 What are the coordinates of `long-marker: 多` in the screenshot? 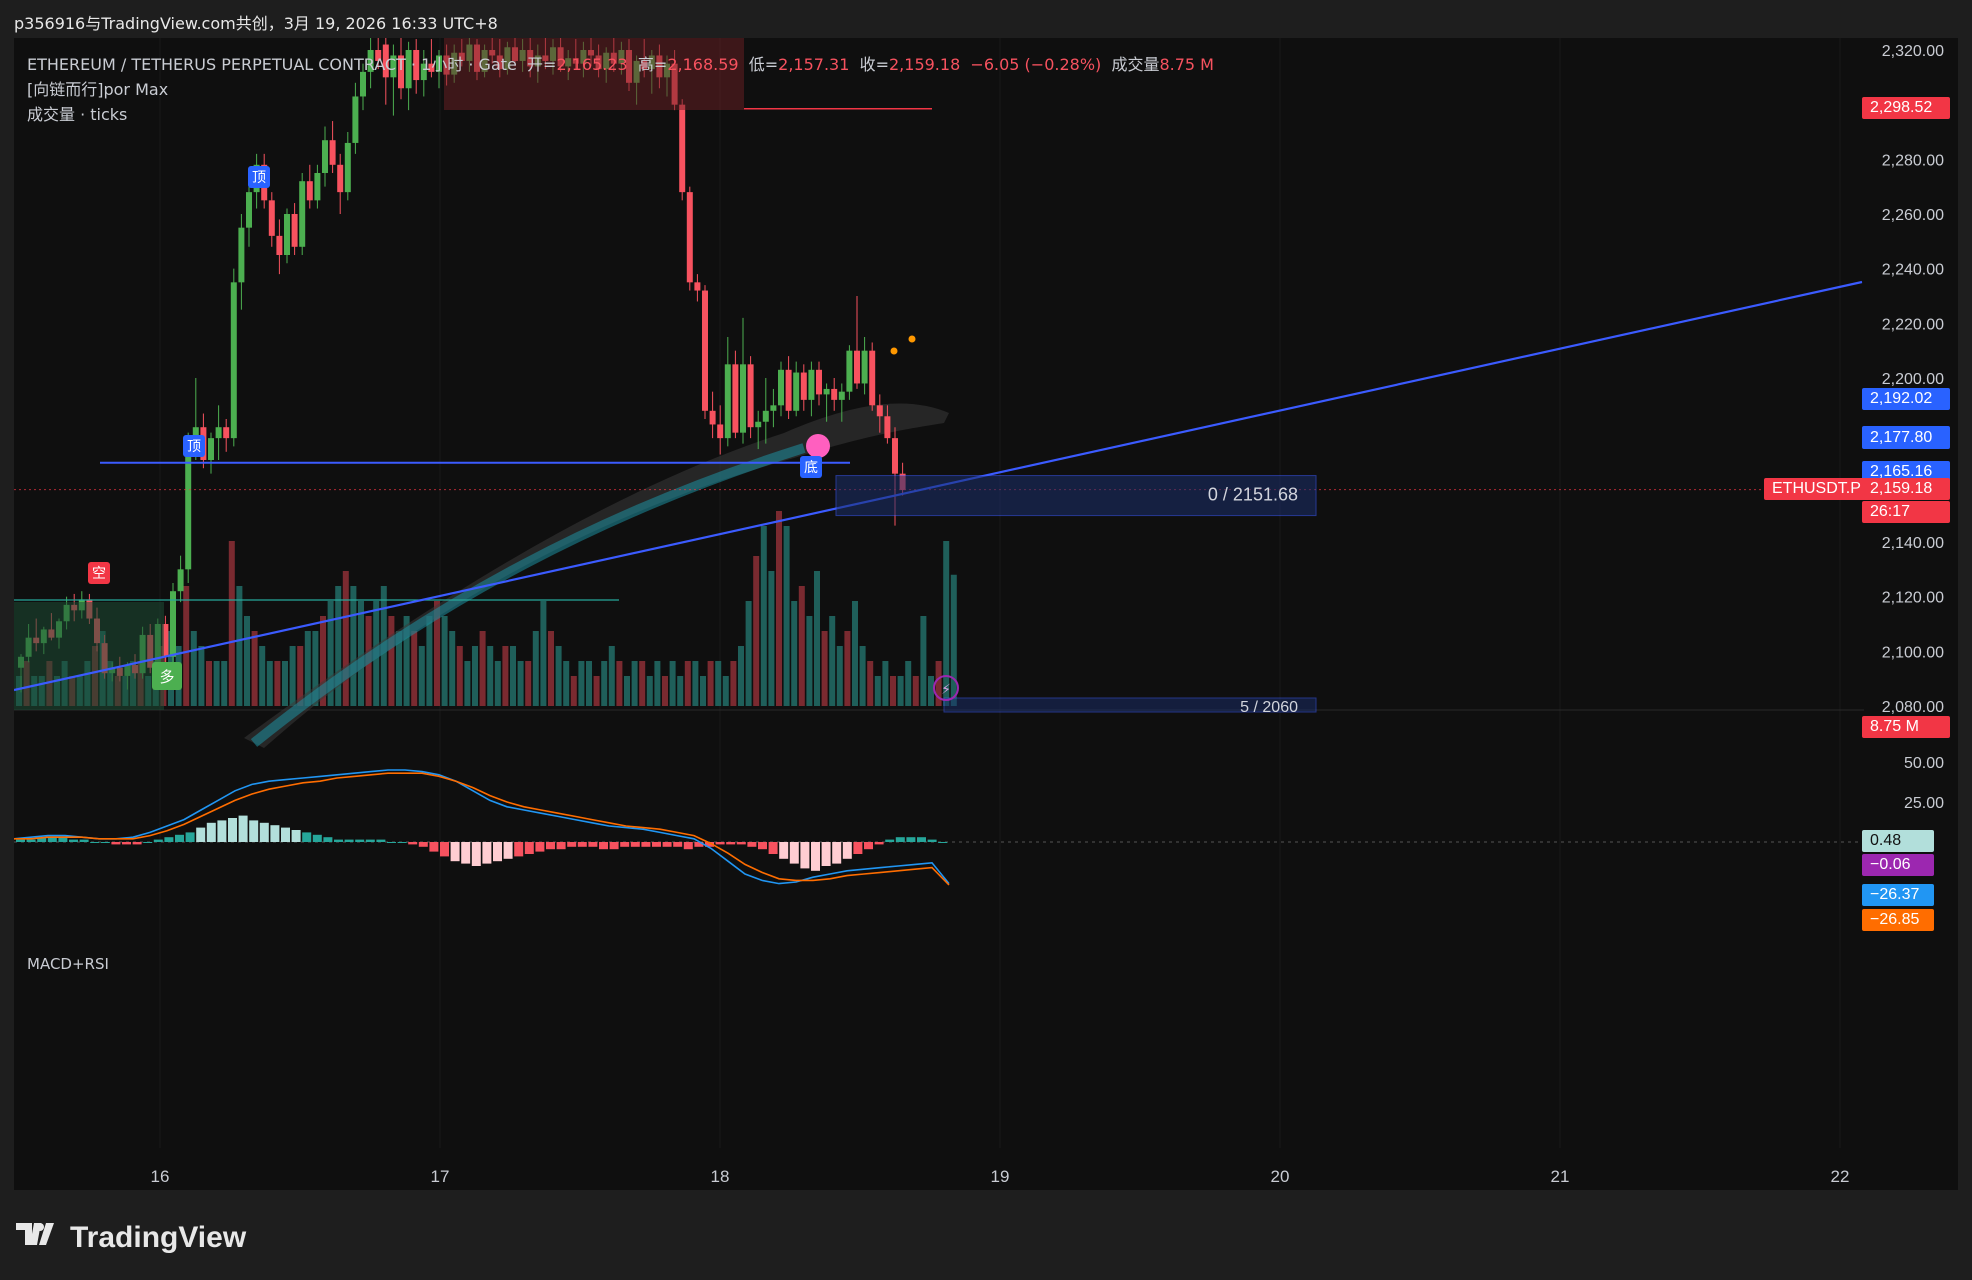 It's located at (166, 677).